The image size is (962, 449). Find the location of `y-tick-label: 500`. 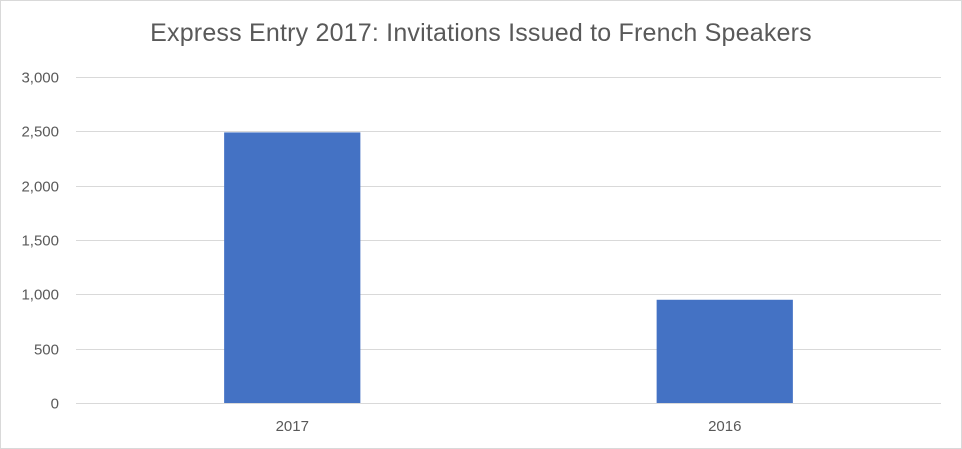

y-tick-label: 500 is located at coordinates (46, 350).